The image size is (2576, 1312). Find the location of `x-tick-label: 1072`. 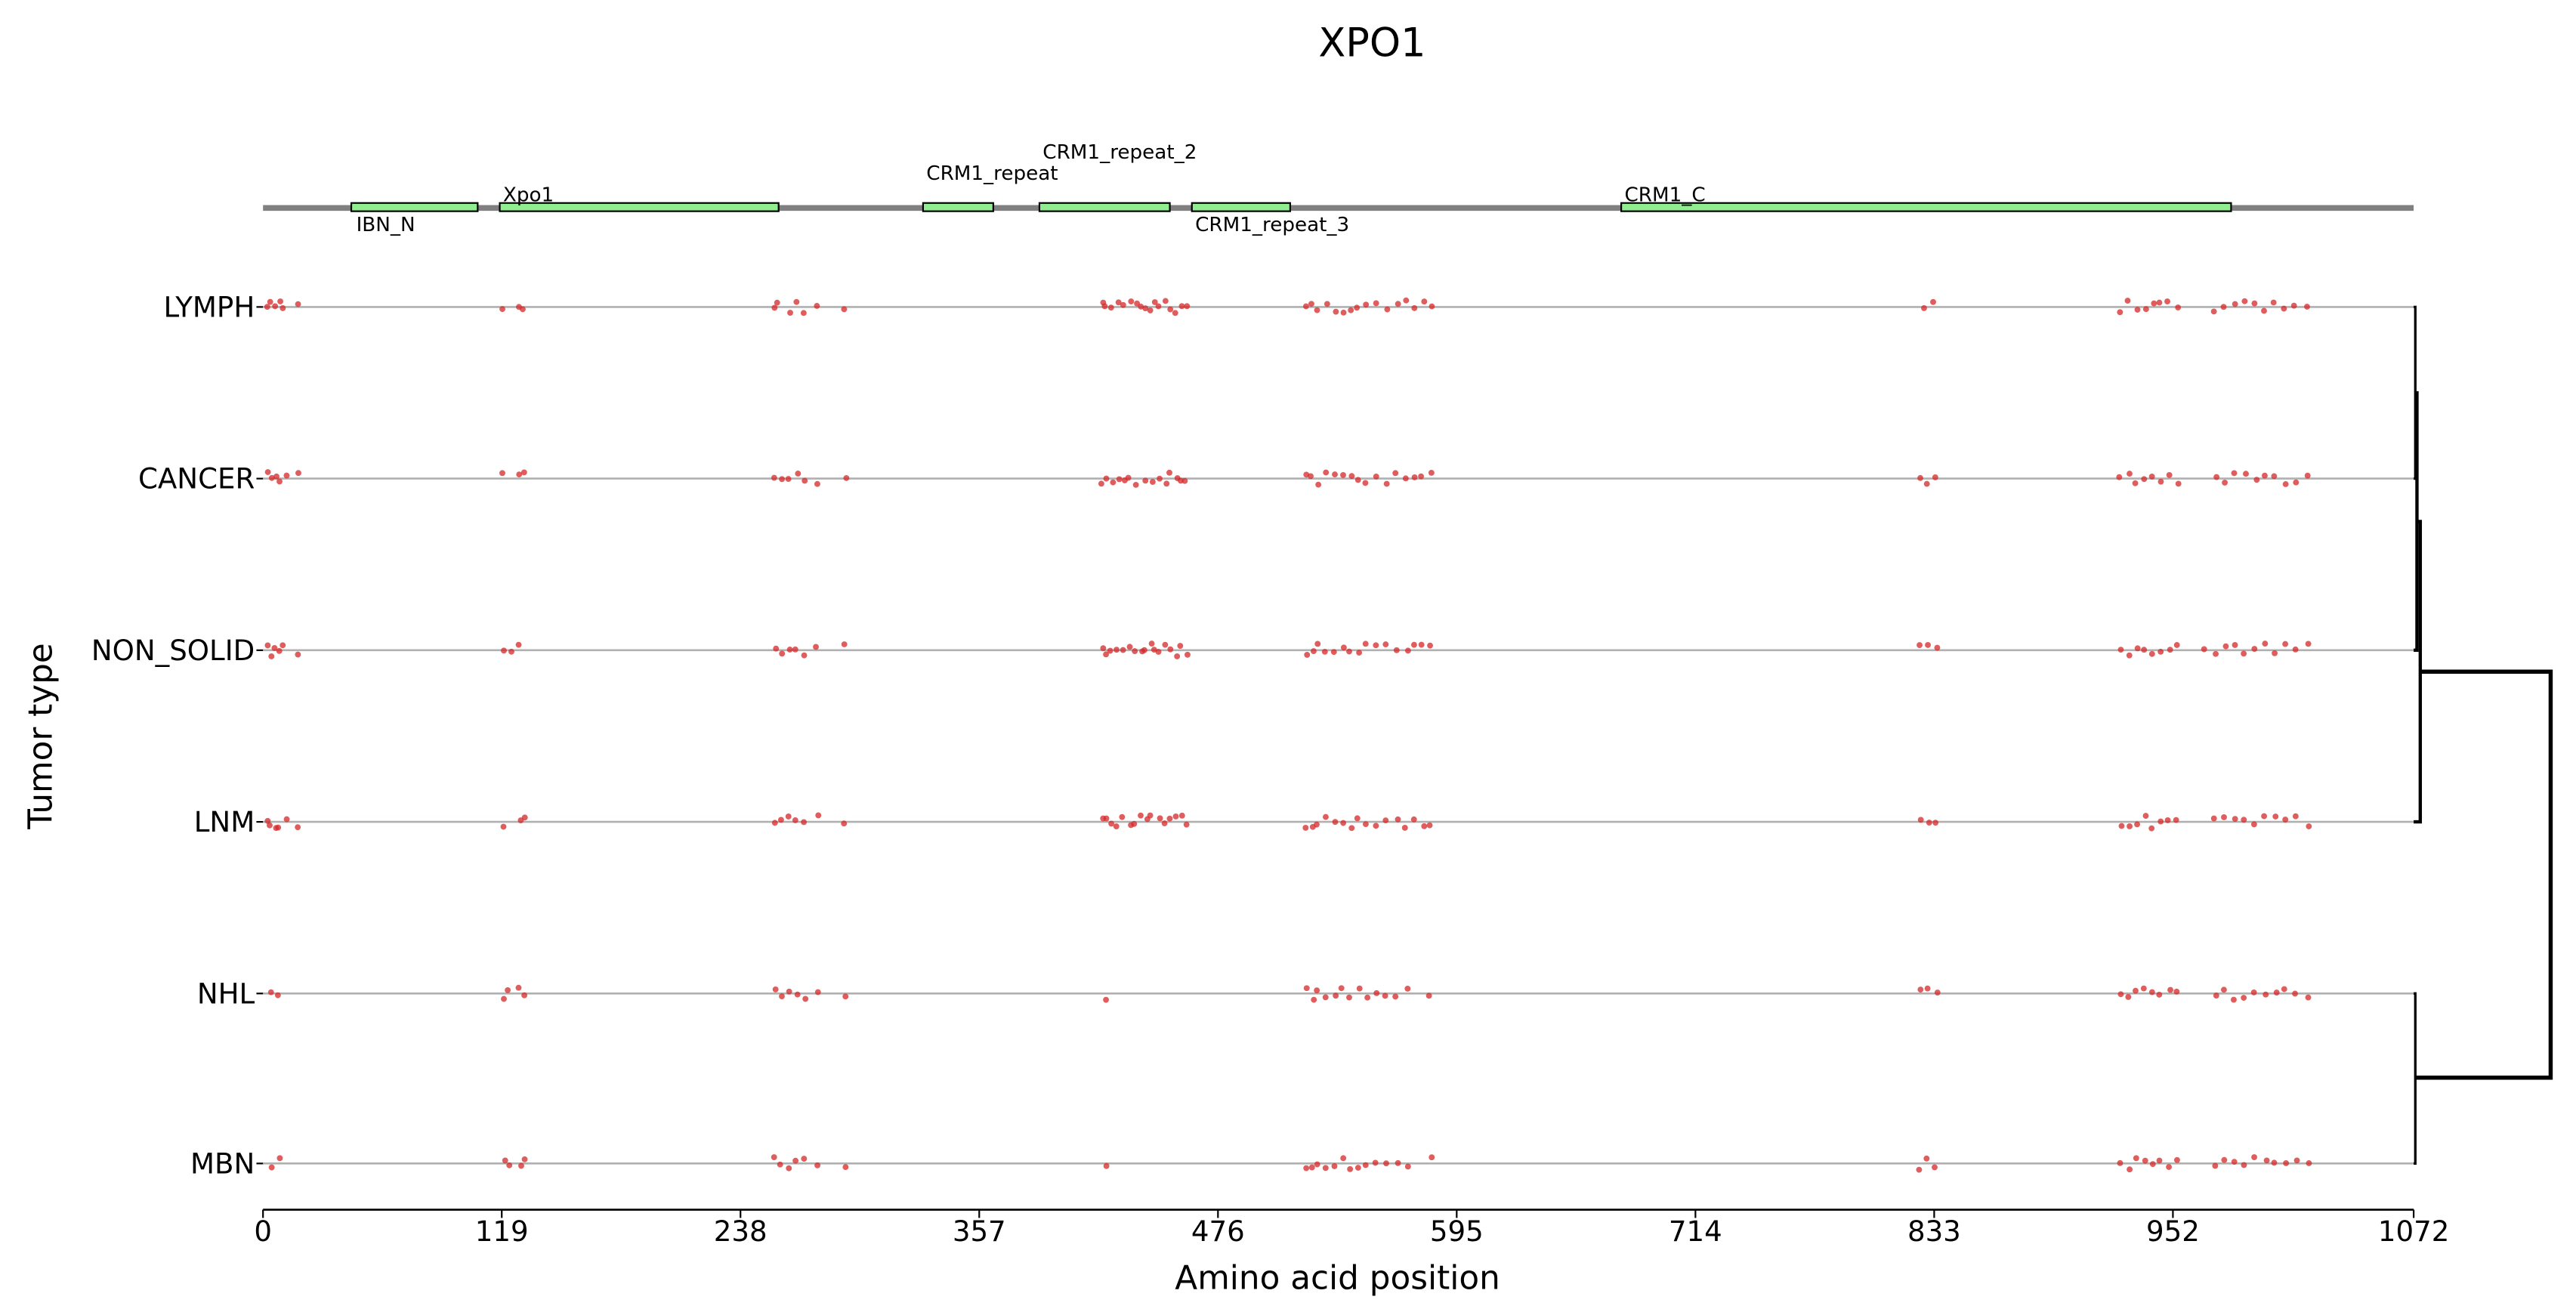

x-tick-label: 1072 is located at coordinates (2413, 1231).